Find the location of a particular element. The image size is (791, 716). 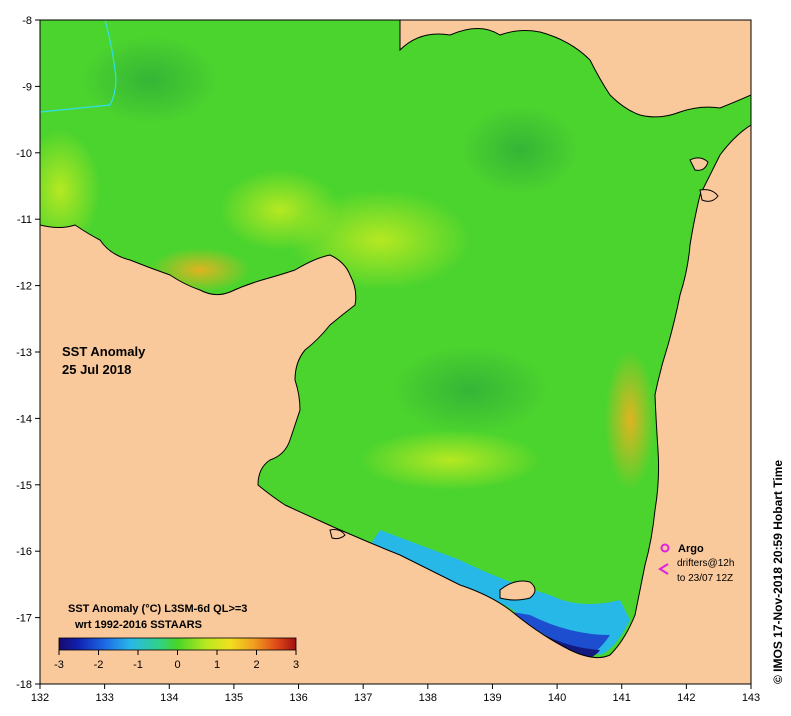

lat-tick-label: -9 is located at coordinates (27, 87).